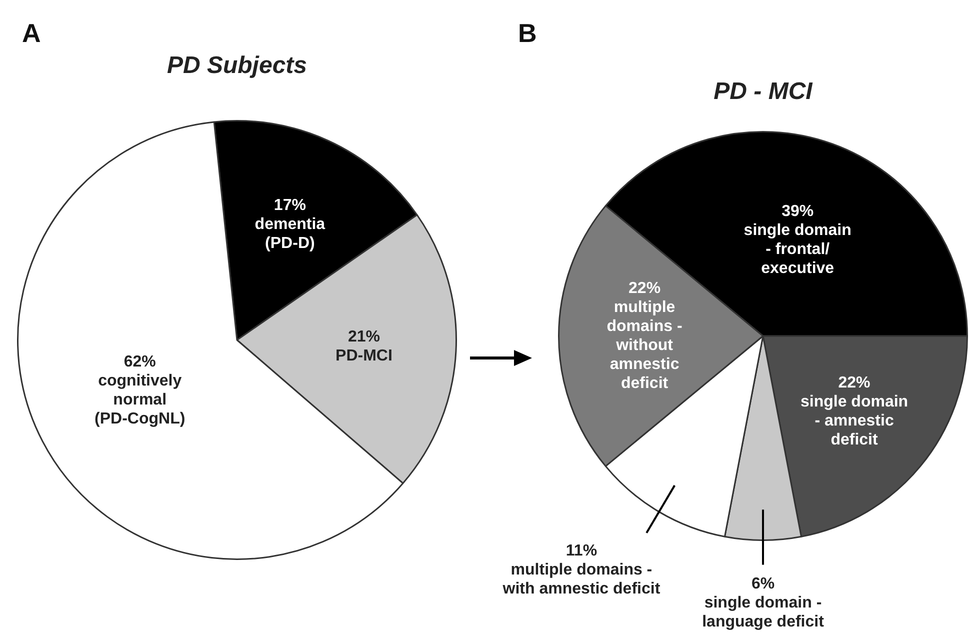 The image size is (970, 643). What do you see at coordinates (237, 66) in the screenshot?
I see `chart-title: PD Subjects` at bounding box center [237, 66].